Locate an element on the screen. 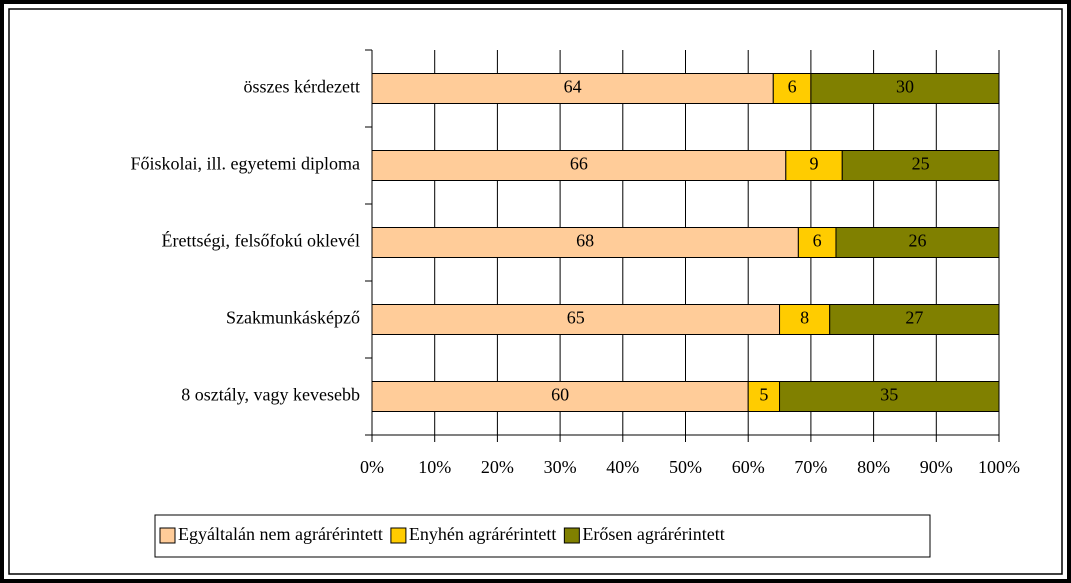 The width and height of the screenshot is (1071, 583). x-tick-label: 40% is located at coordinates (622, 467).